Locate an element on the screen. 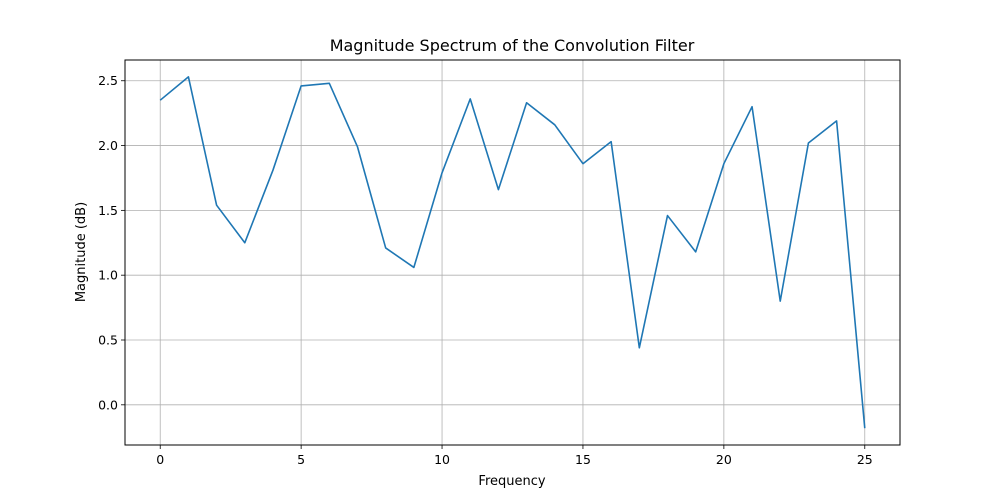 This screenshot has height=500, width=1000. y-tick-label: 1.0 is located at coordinates (108, 275).